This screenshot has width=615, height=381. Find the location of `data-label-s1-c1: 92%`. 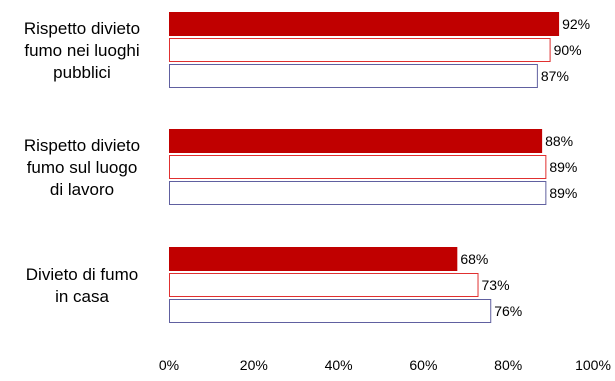

data-label-s1-c1: 92% is located at coordinates (576, 24).